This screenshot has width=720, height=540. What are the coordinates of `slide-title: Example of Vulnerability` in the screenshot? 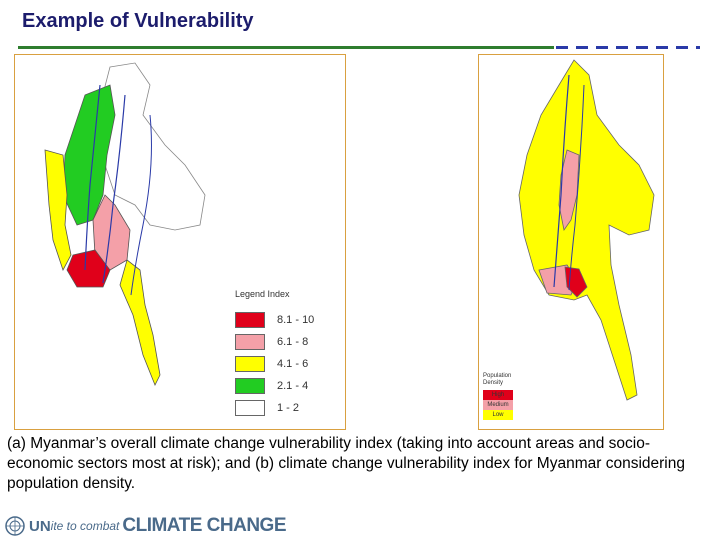 It's located at (138, 21).